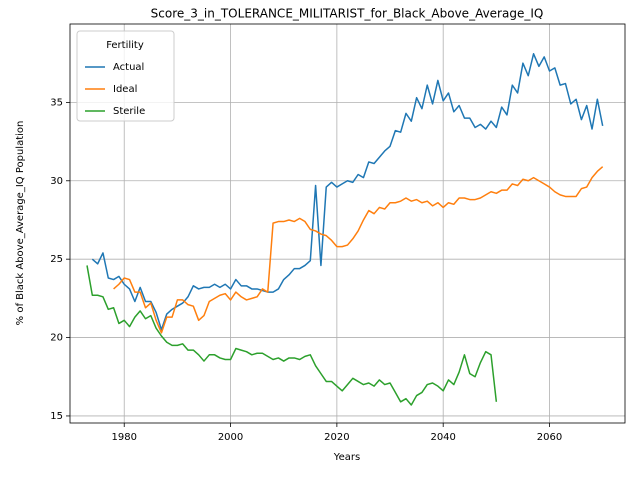  Describe the element at coordinates (346, 457) in the screenshot. I see `x-axis-label: Years` at that location.